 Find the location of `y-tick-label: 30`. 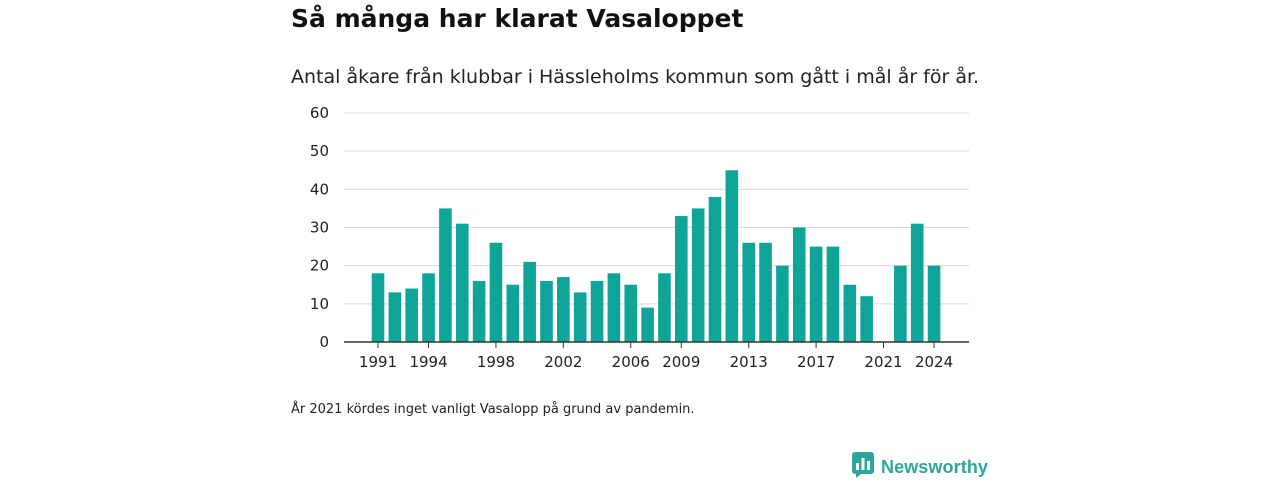

y-tick-label: 30 is located at coordinates (319, 228).